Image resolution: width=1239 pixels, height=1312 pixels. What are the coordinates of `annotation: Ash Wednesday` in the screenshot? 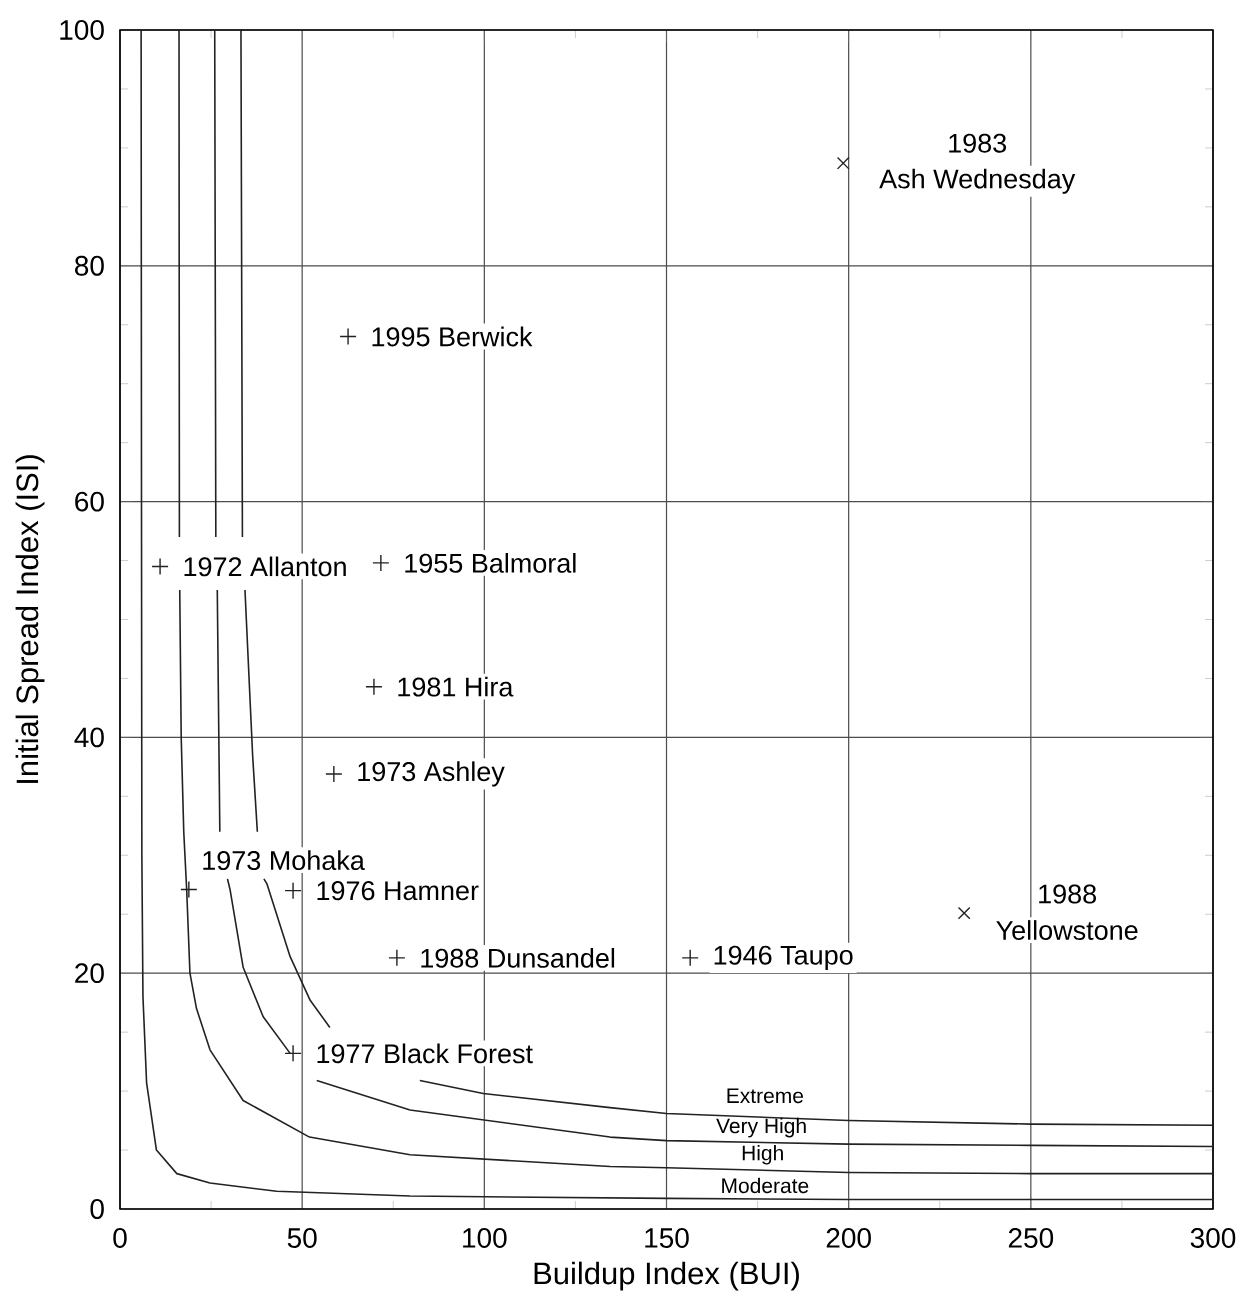 It's located at (977, 181).